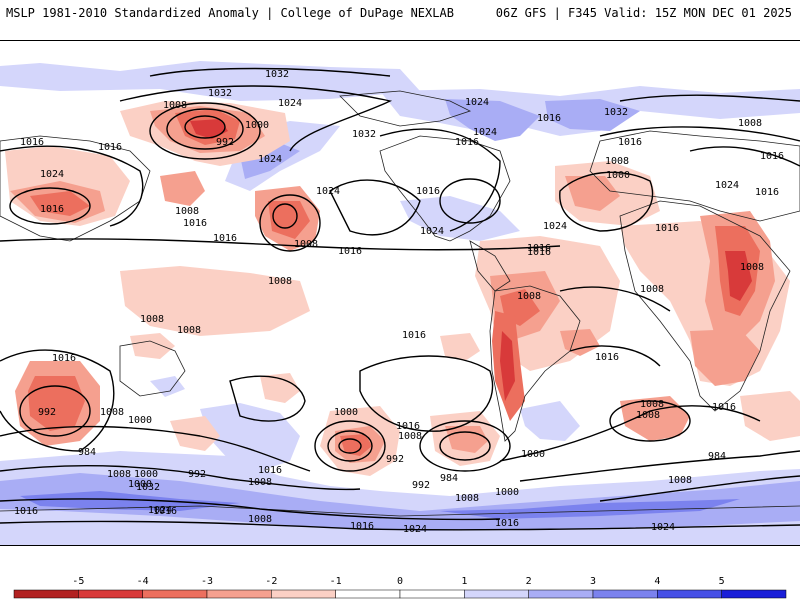  I want to click on colorbar-ticks: -5 -4 -3 -2 -1 0 1 2 3 4 5, so click(398, 581).